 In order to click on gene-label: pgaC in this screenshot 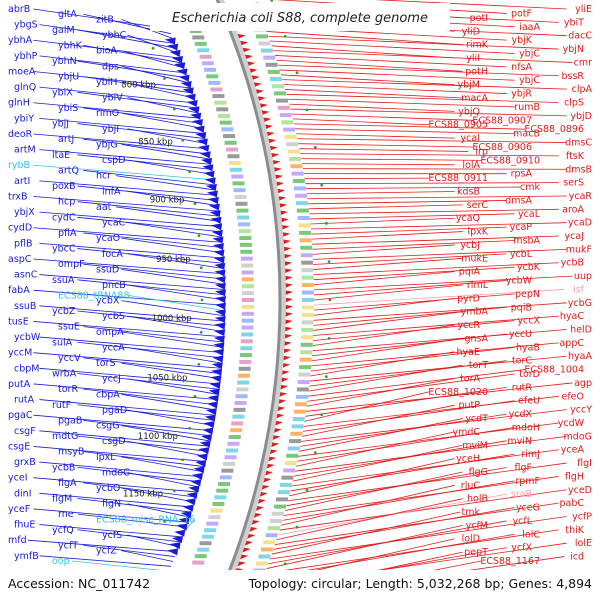, I will do `click(20, 415)`.